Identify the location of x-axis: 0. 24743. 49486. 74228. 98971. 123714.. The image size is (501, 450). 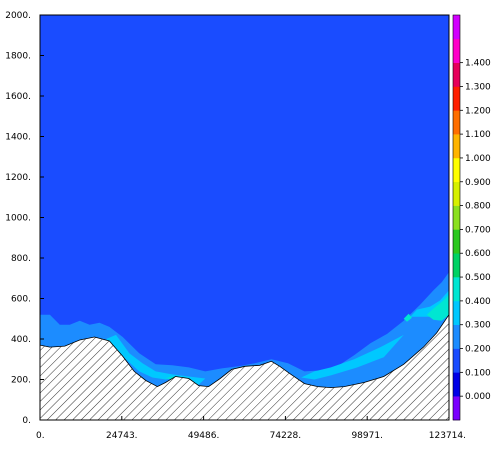
(251, 428).